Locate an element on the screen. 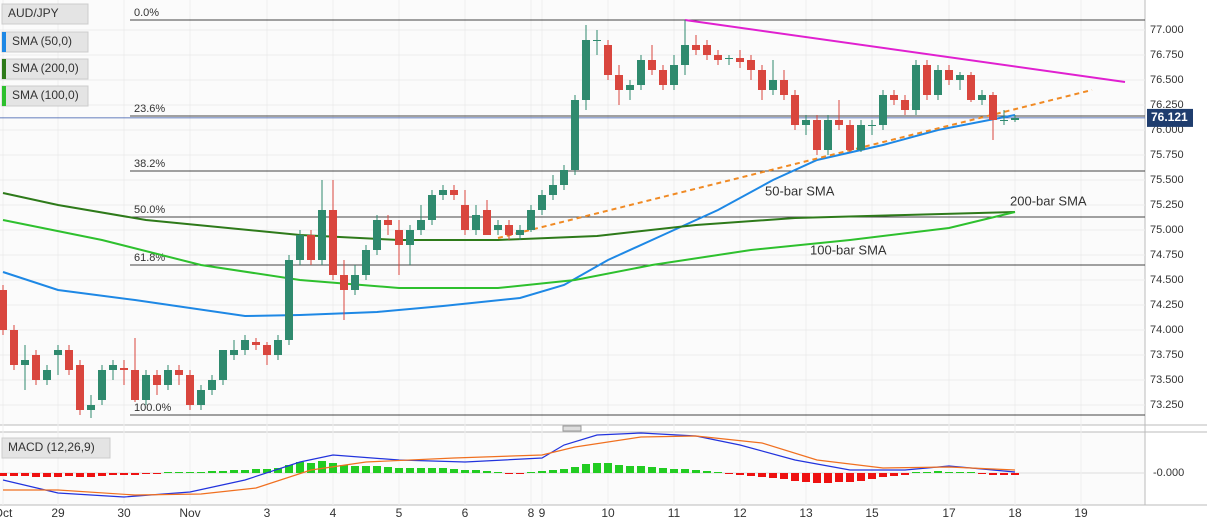 The width and height of the screenshot is (1207, 526). x-tick-label: 13 is located at coordinates (806, 513).